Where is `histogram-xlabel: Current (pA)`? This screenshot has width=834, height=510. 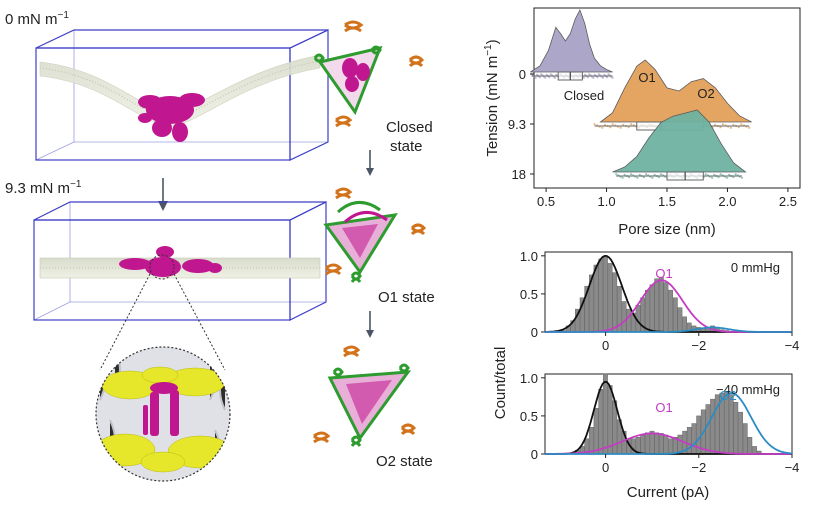
histogram-xlabel: Current (pA) is located at coordinates (668, 492).